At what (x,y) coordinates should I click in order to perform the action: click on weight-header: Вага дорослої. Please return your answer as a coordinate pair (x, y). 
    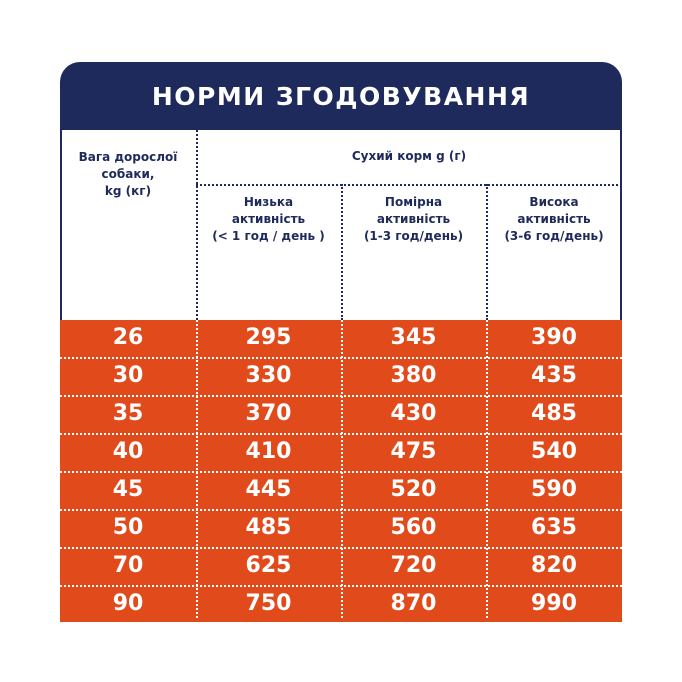
    Looking at the image, I should click on (128, 157).